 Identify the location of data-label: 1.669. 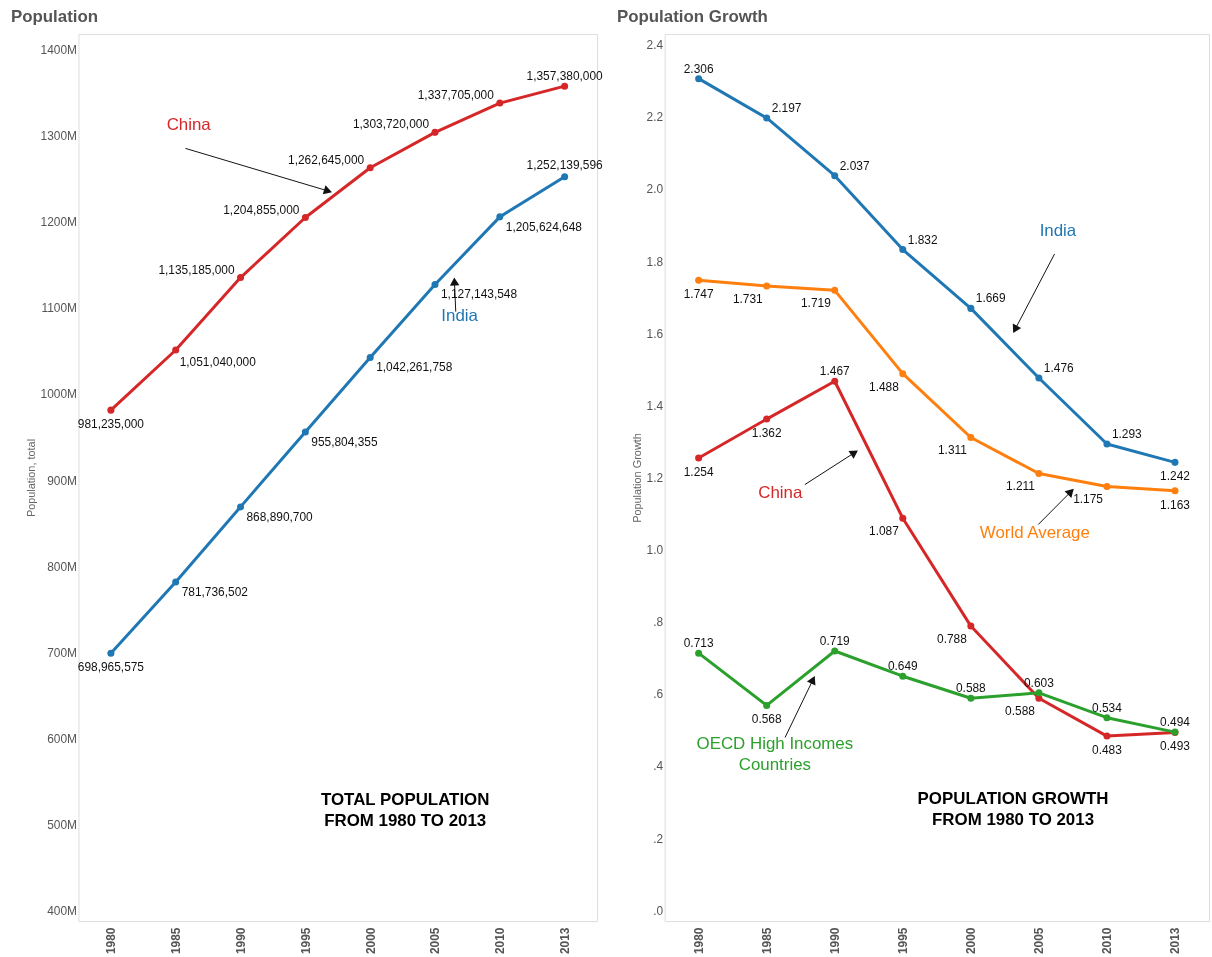
(990, 298).